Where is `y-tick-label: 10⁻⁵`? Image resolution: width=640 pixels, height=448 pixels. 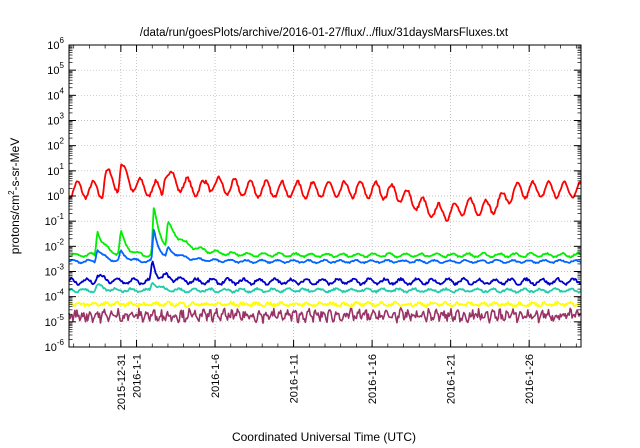 y-tick-label: 10⁻⁵ is located at coordinates (55, 321).